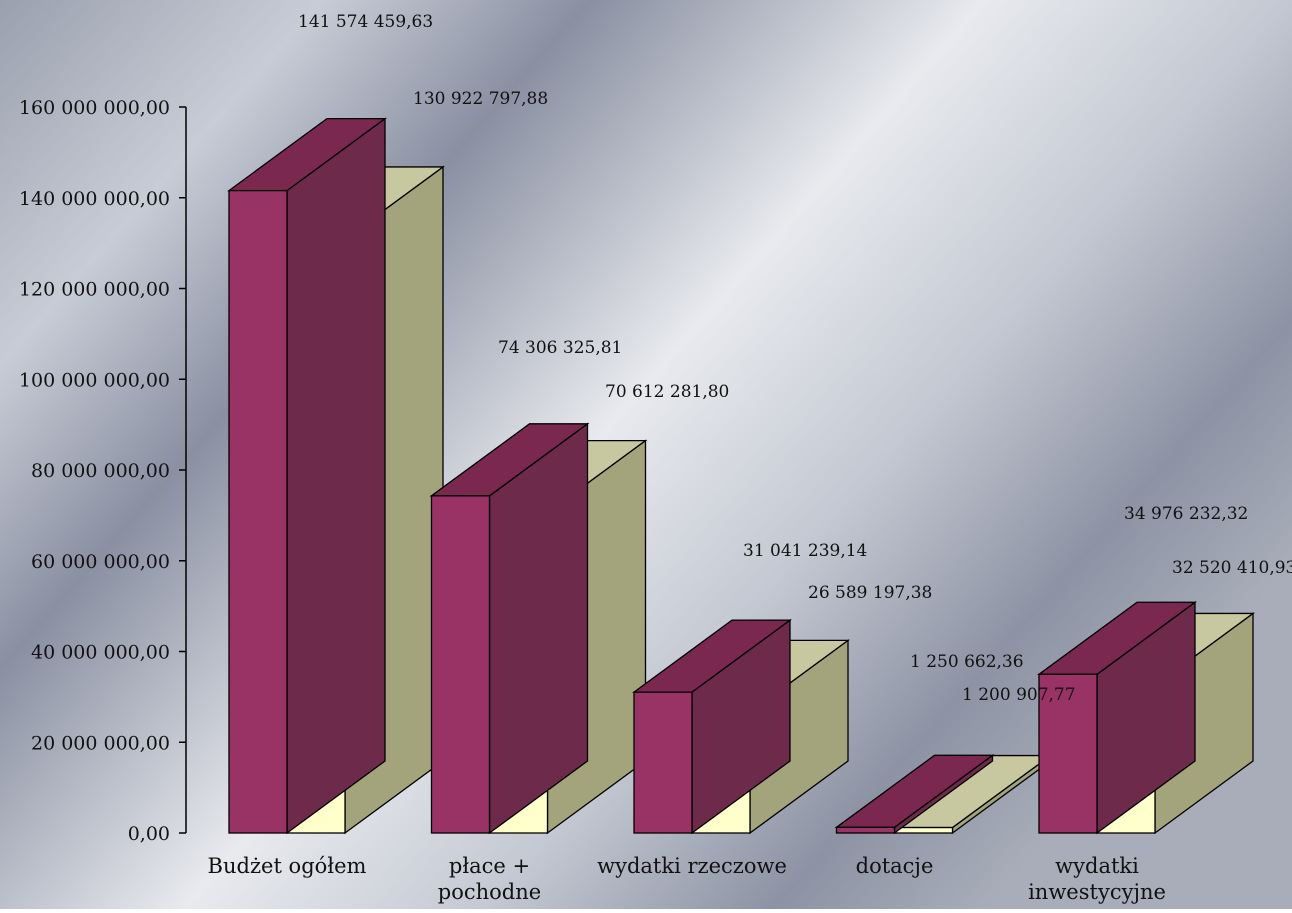 The image size is (1292, 913). What do you see at coordinates (365, 22) in the screenshot?
I see `data-label: 141 574 459,63` at bounding box center [365, 22].